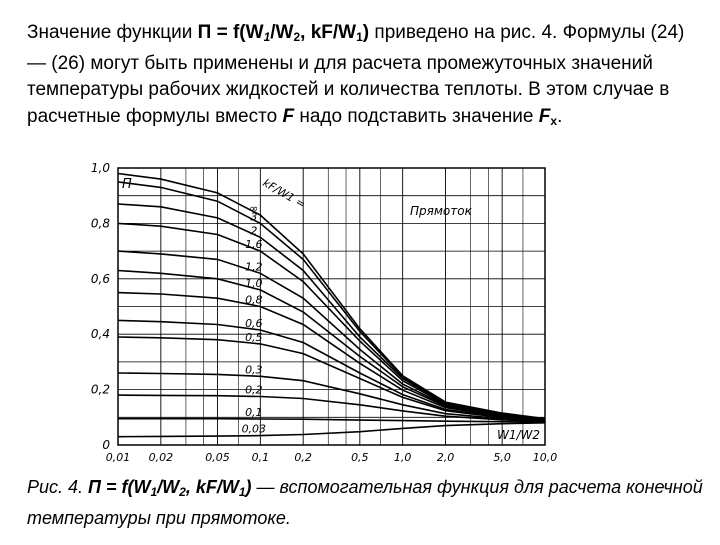 This screenshot has width=720, height=545. Describe the element at coordinates (545, 457) in the screenshot. I see `x-tick-label: 10,0` at that location.